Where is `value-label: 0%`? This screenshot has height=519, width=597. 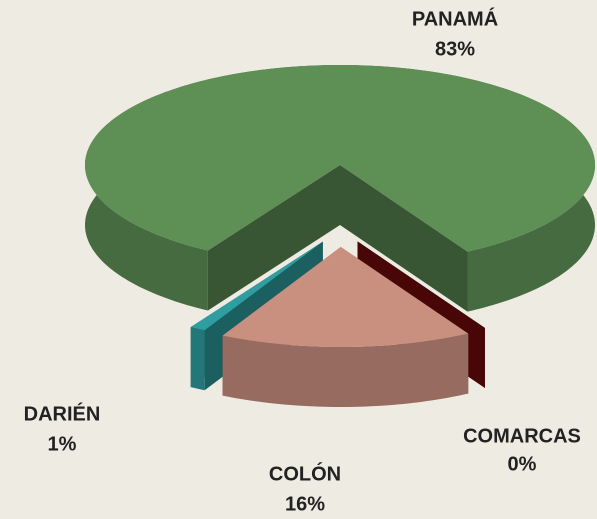 value-label: 0% is located at coordinates (522, 464).